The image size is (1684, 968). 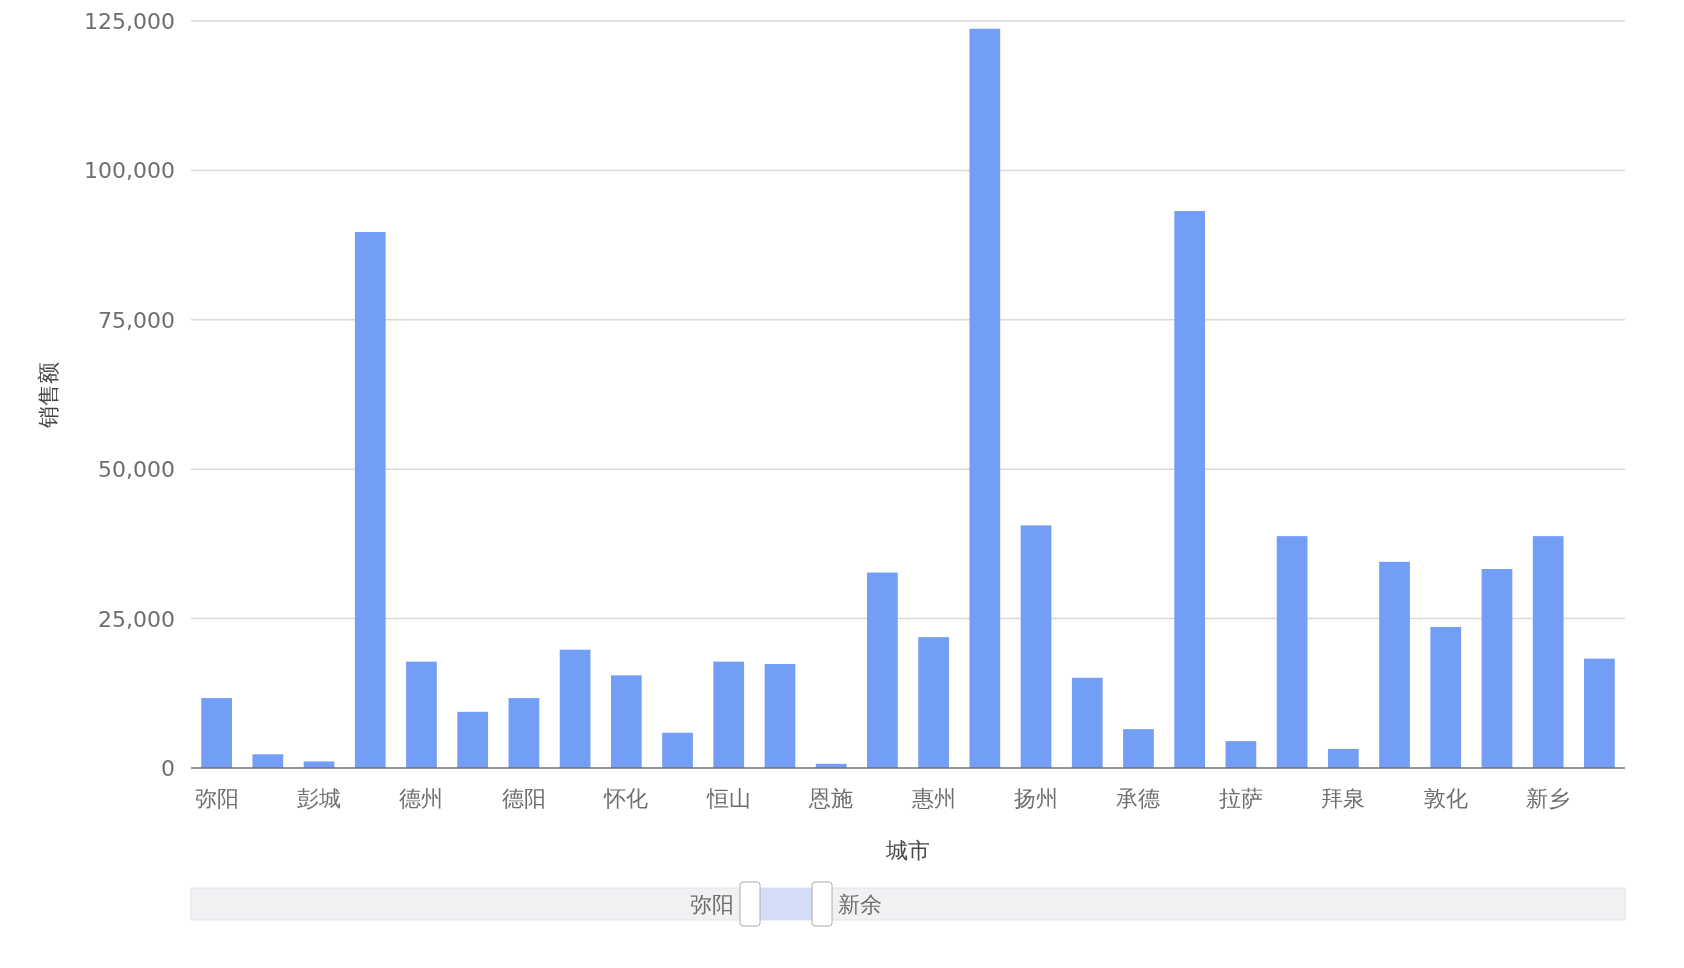 I want to click on text: 弥阳, so click(x=712, y=904).